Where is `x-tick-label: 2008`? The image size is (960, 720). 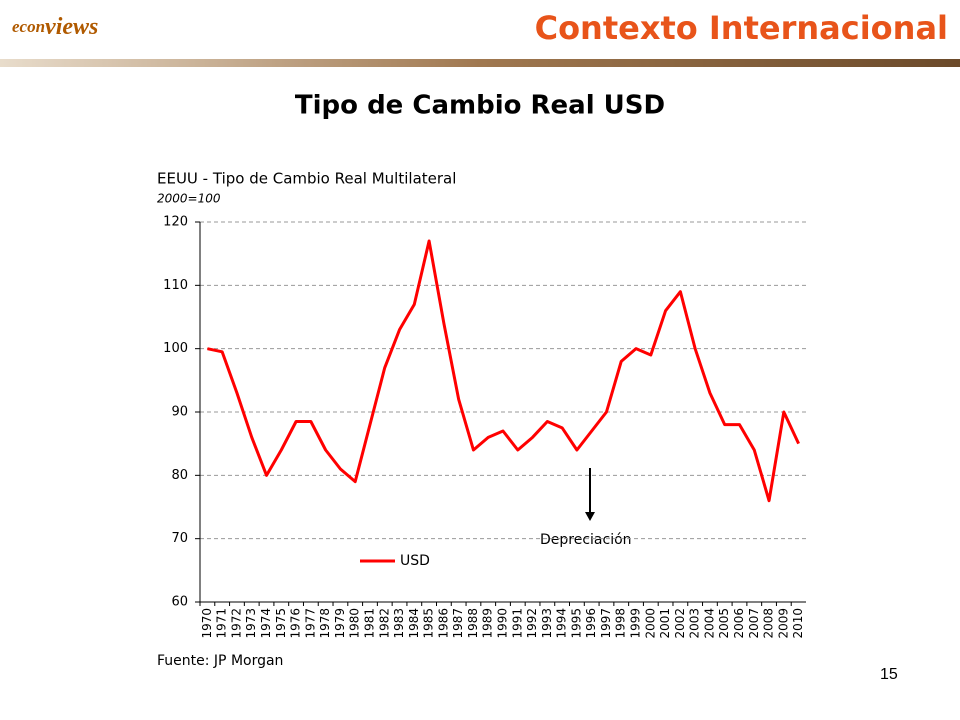
x-tick-label: 2008 is located at coordinates (769, 623).